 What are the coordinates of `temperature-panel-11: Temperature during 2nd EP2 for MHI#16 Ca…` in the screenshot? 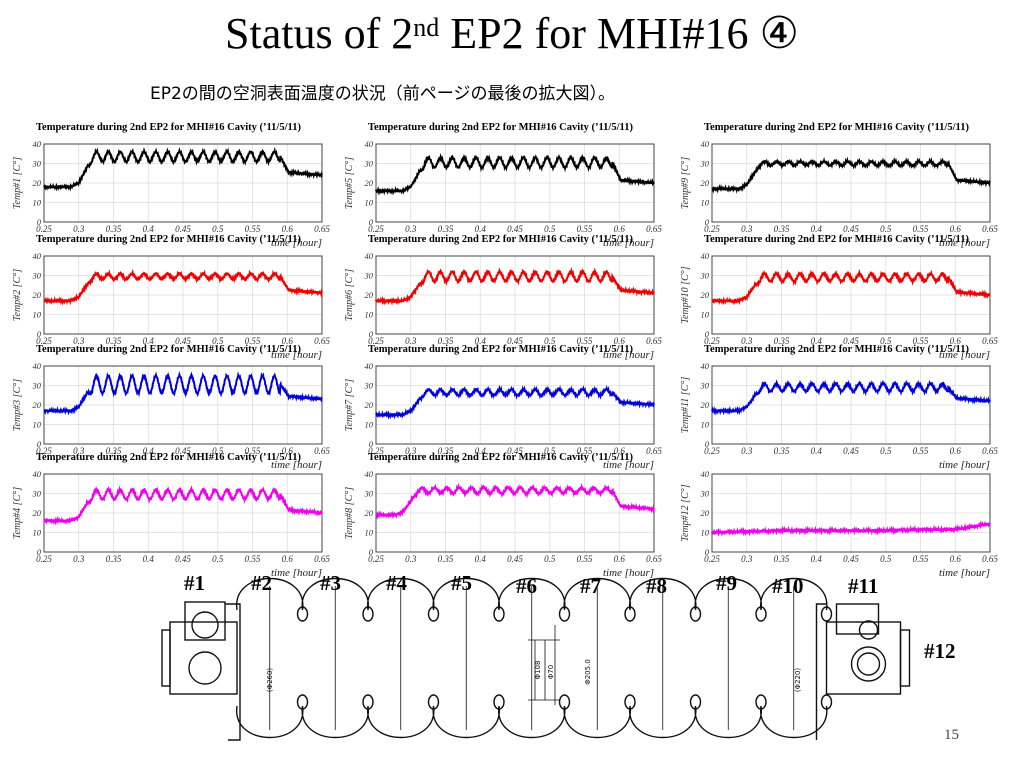 It's located at (839, 407).